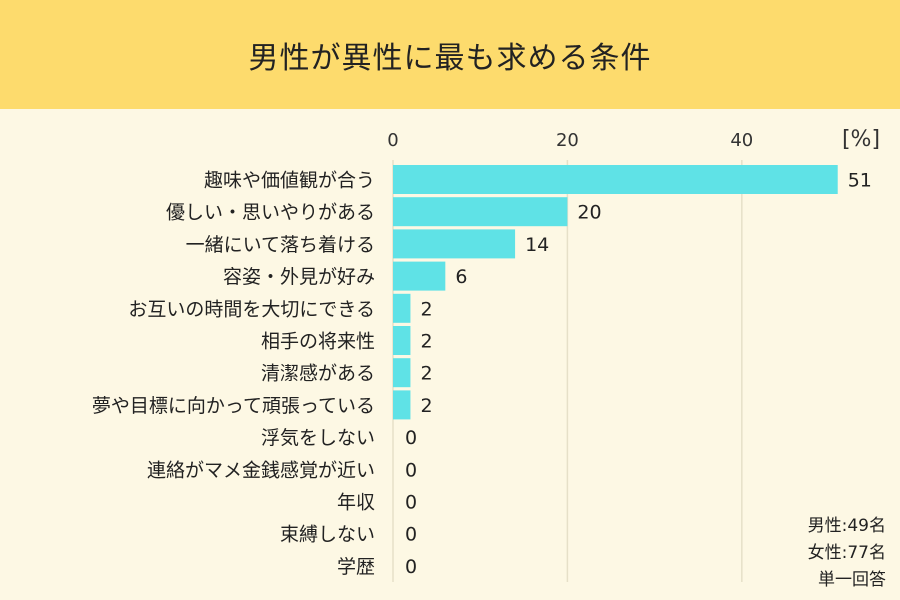 This screenshot has width=900, height=600. What do you see at coordinates (270, 213) in the screenshot?
I see `category-label: 優しい・思いやりがある` at bounding box center [270, 213].